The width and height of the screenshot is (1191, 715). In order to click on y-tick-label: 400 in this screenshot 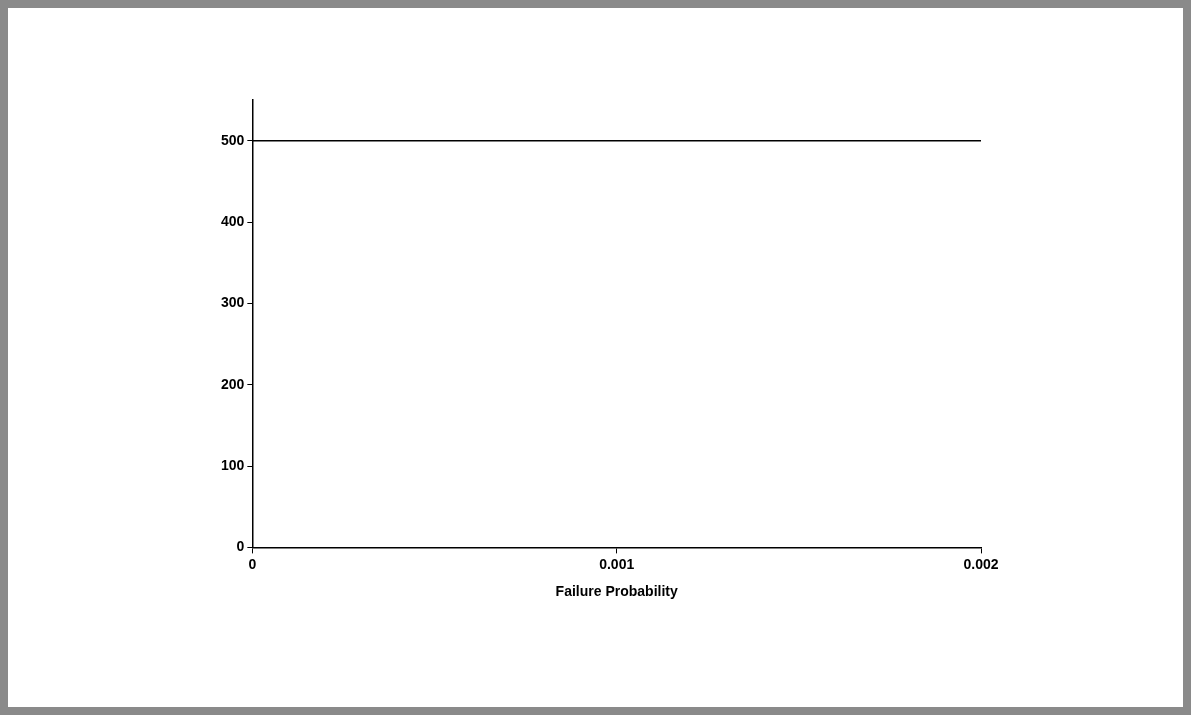, I will do `click(233, 220)`.